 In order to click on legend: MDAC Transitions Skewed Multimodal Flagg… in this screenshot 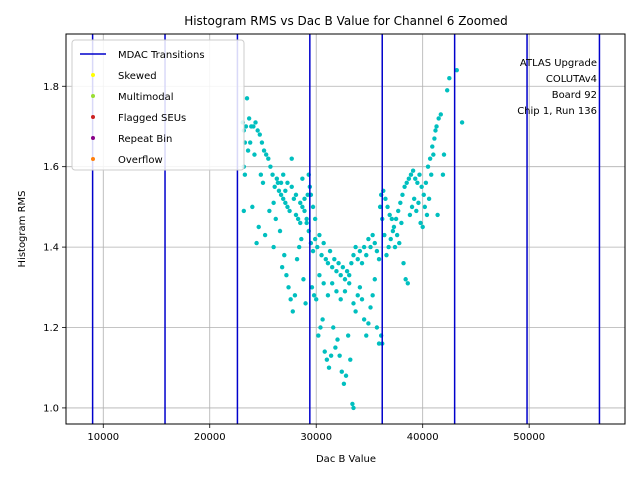, I will do `click(158, 105)`.